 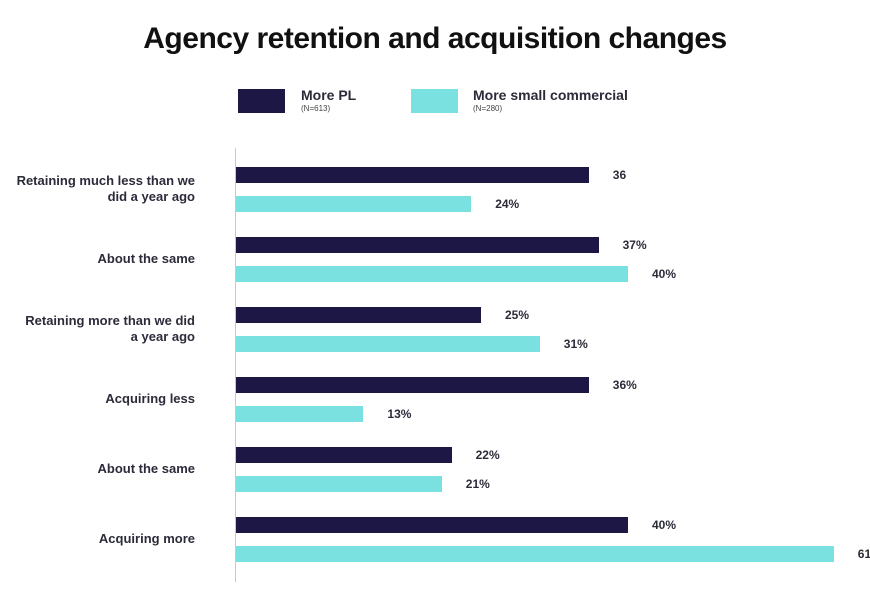 What do you see at coordinates (634, 245) in the screenshot?
I see `data-label: 37%` at bounding box center [634, 245].